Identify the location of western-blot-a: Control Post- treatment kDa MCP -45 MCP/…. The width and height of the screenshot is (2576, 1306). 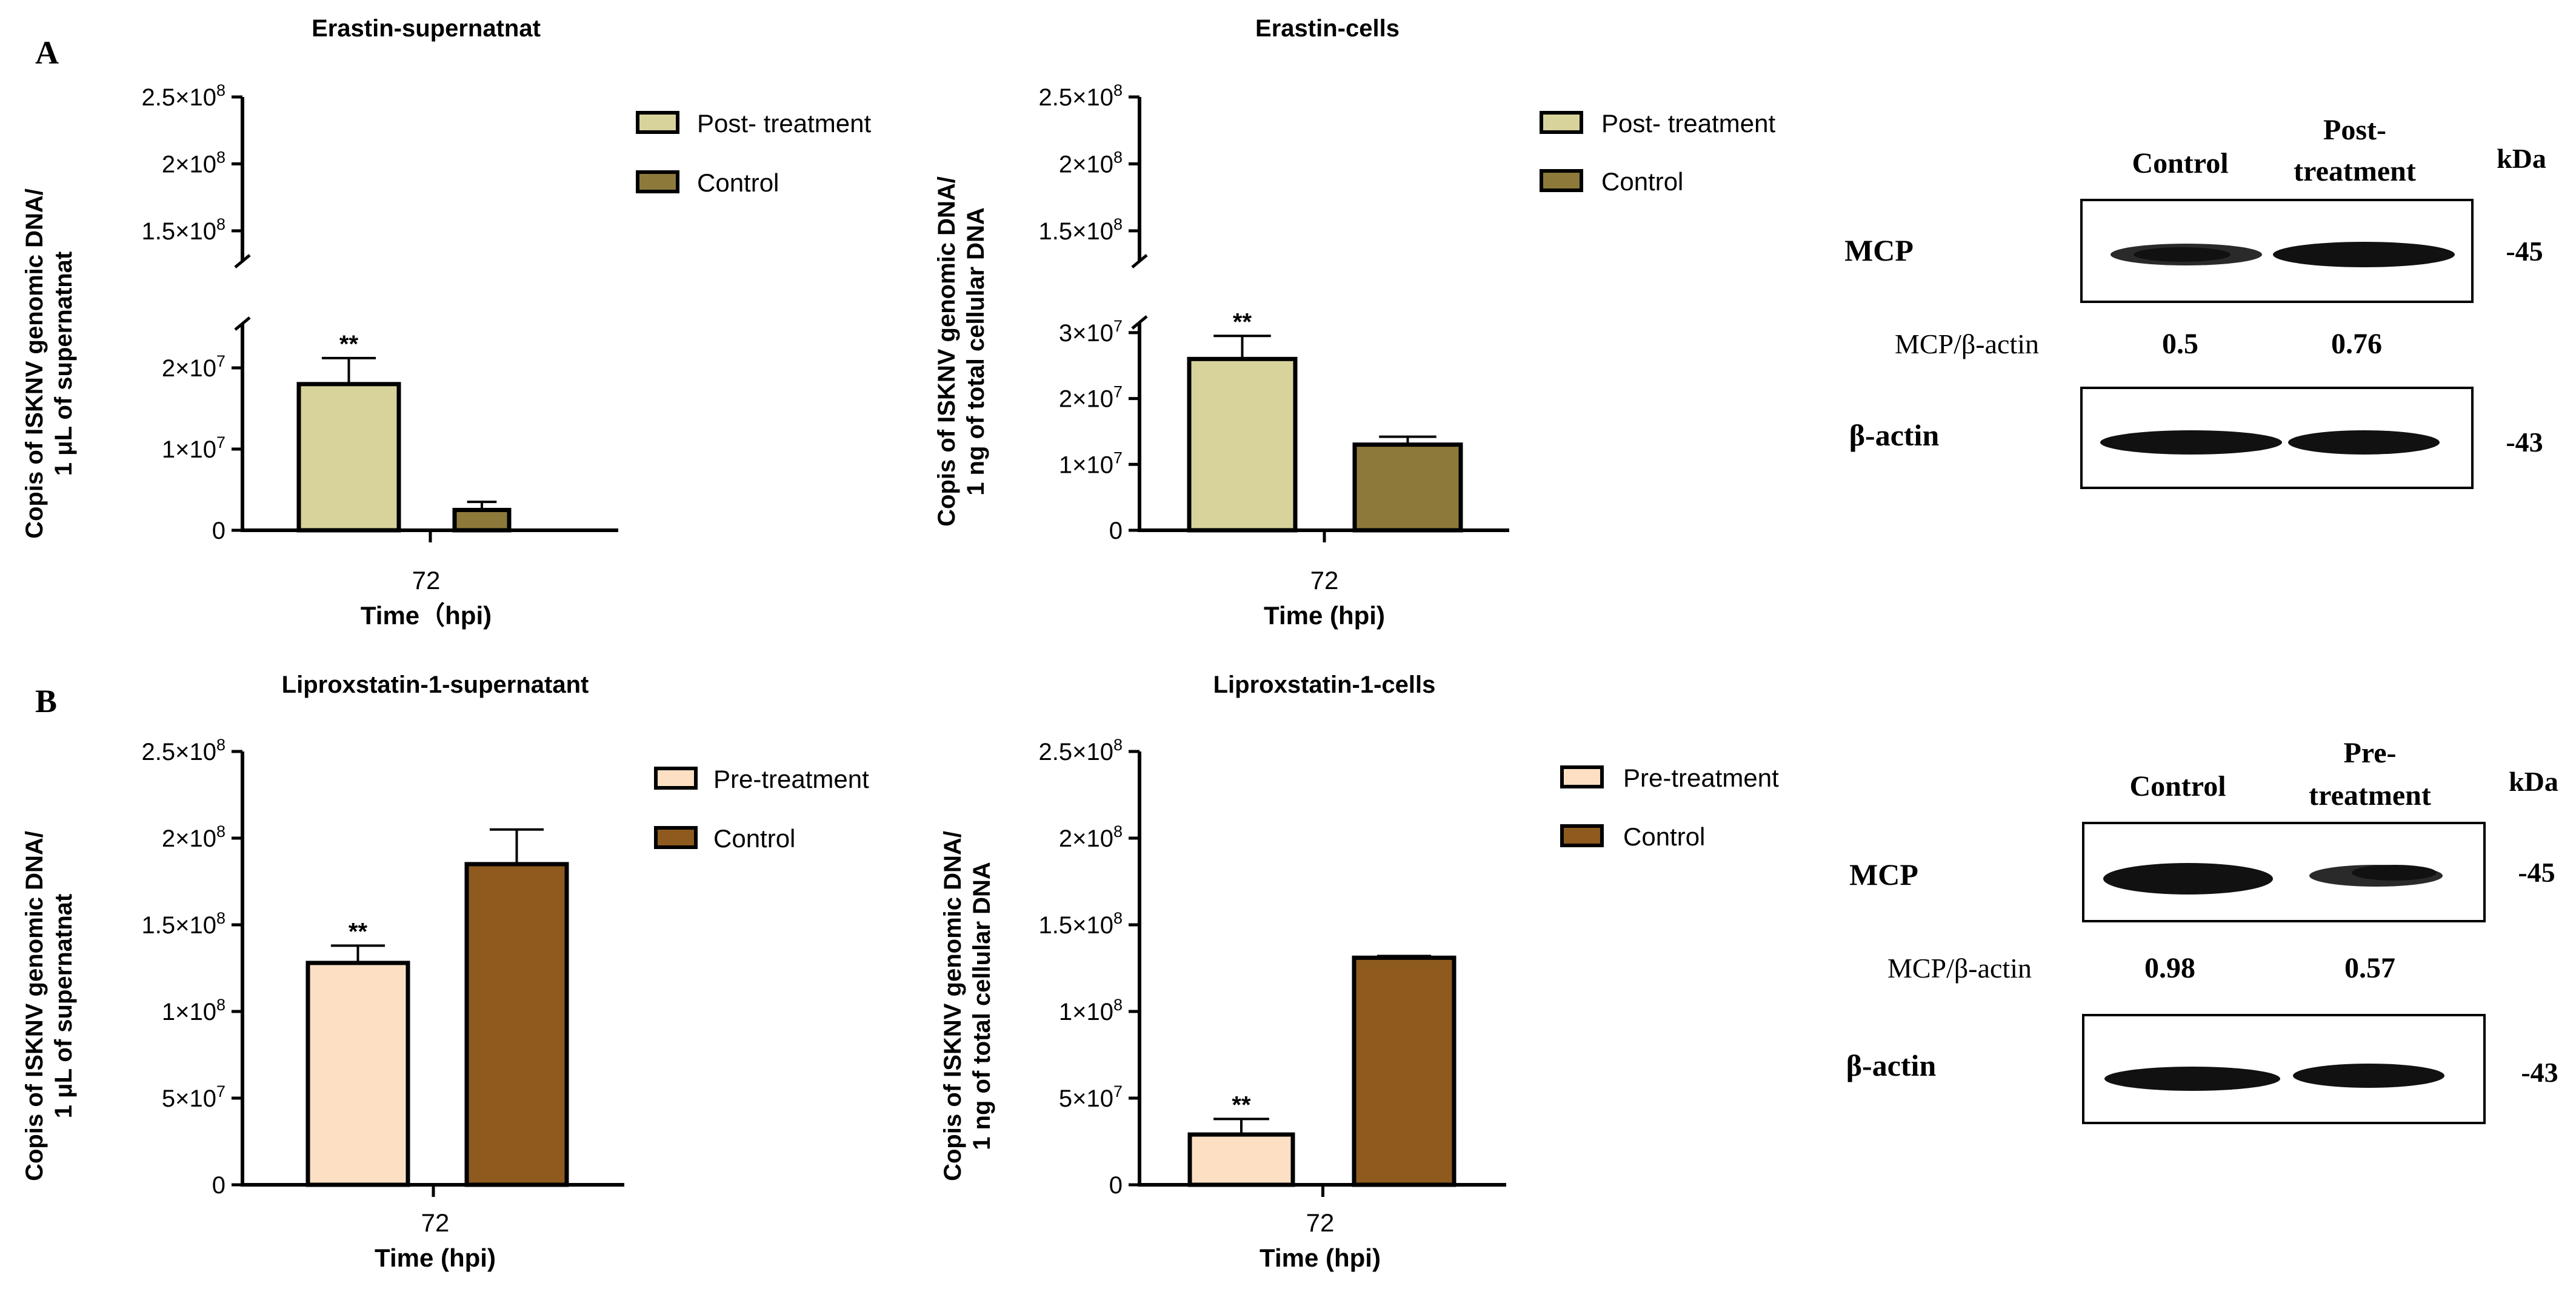
(2195, 301).